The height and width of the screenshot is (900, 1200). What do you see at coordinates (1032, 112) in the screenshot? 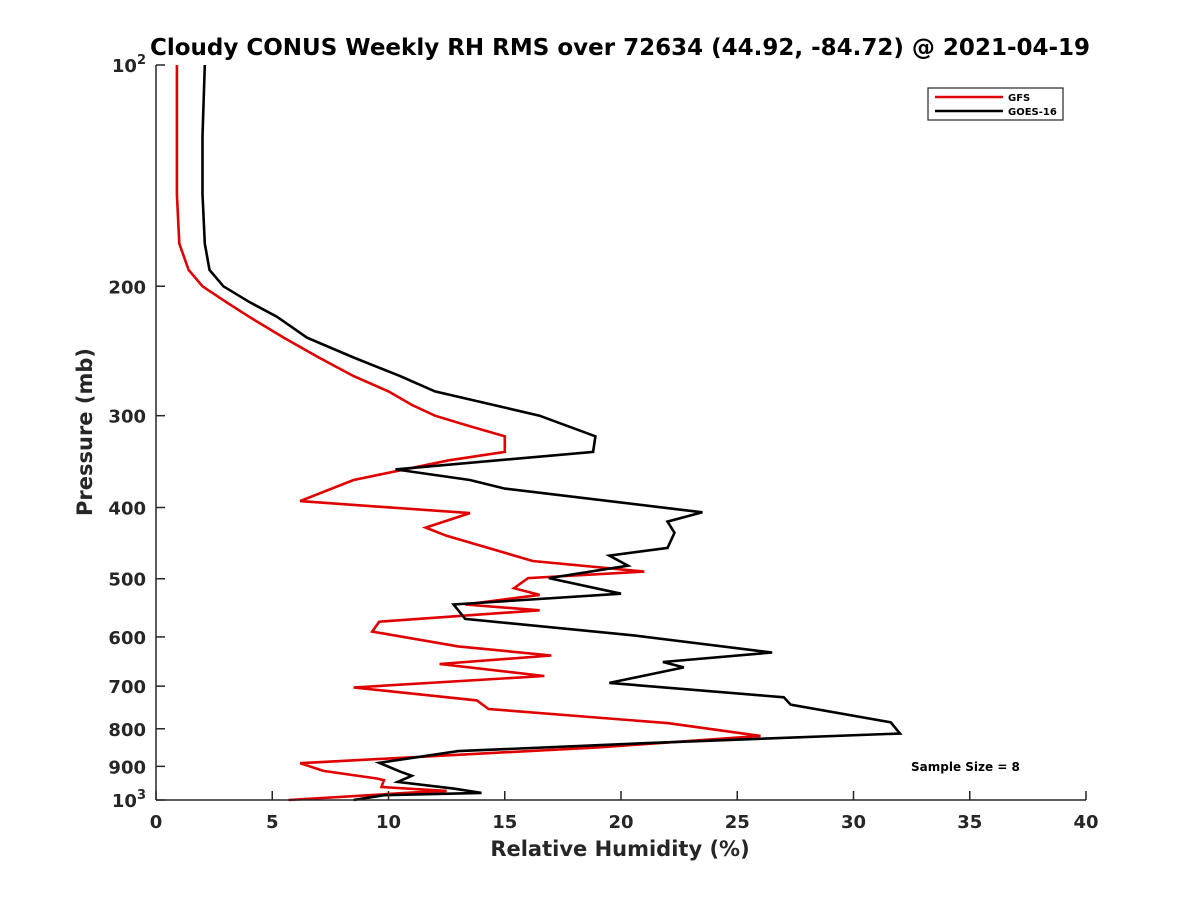
I see `legend-label-goes-16: GOES-16` at bounding box center [1032, 112].